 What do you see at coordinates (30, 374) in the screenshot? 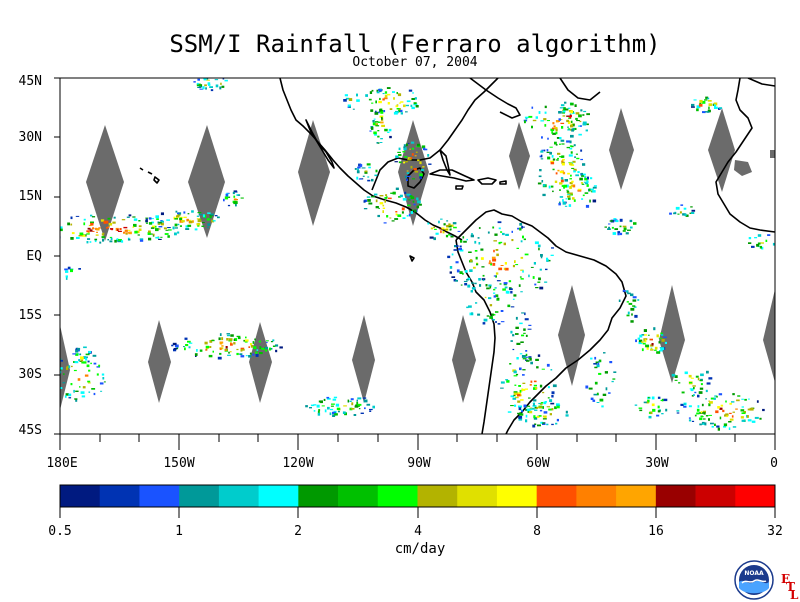
I see `lat-label-30s: 30S` at bounding box center [30, 374].